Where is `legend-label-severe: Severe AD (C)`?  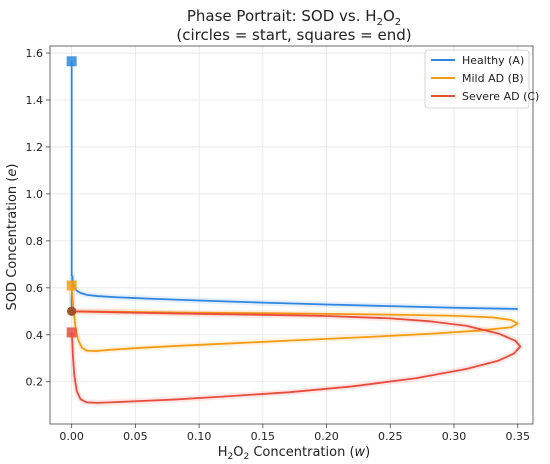 legend-label-severe: Severe AD (C) is located at coordinates (500, 96).